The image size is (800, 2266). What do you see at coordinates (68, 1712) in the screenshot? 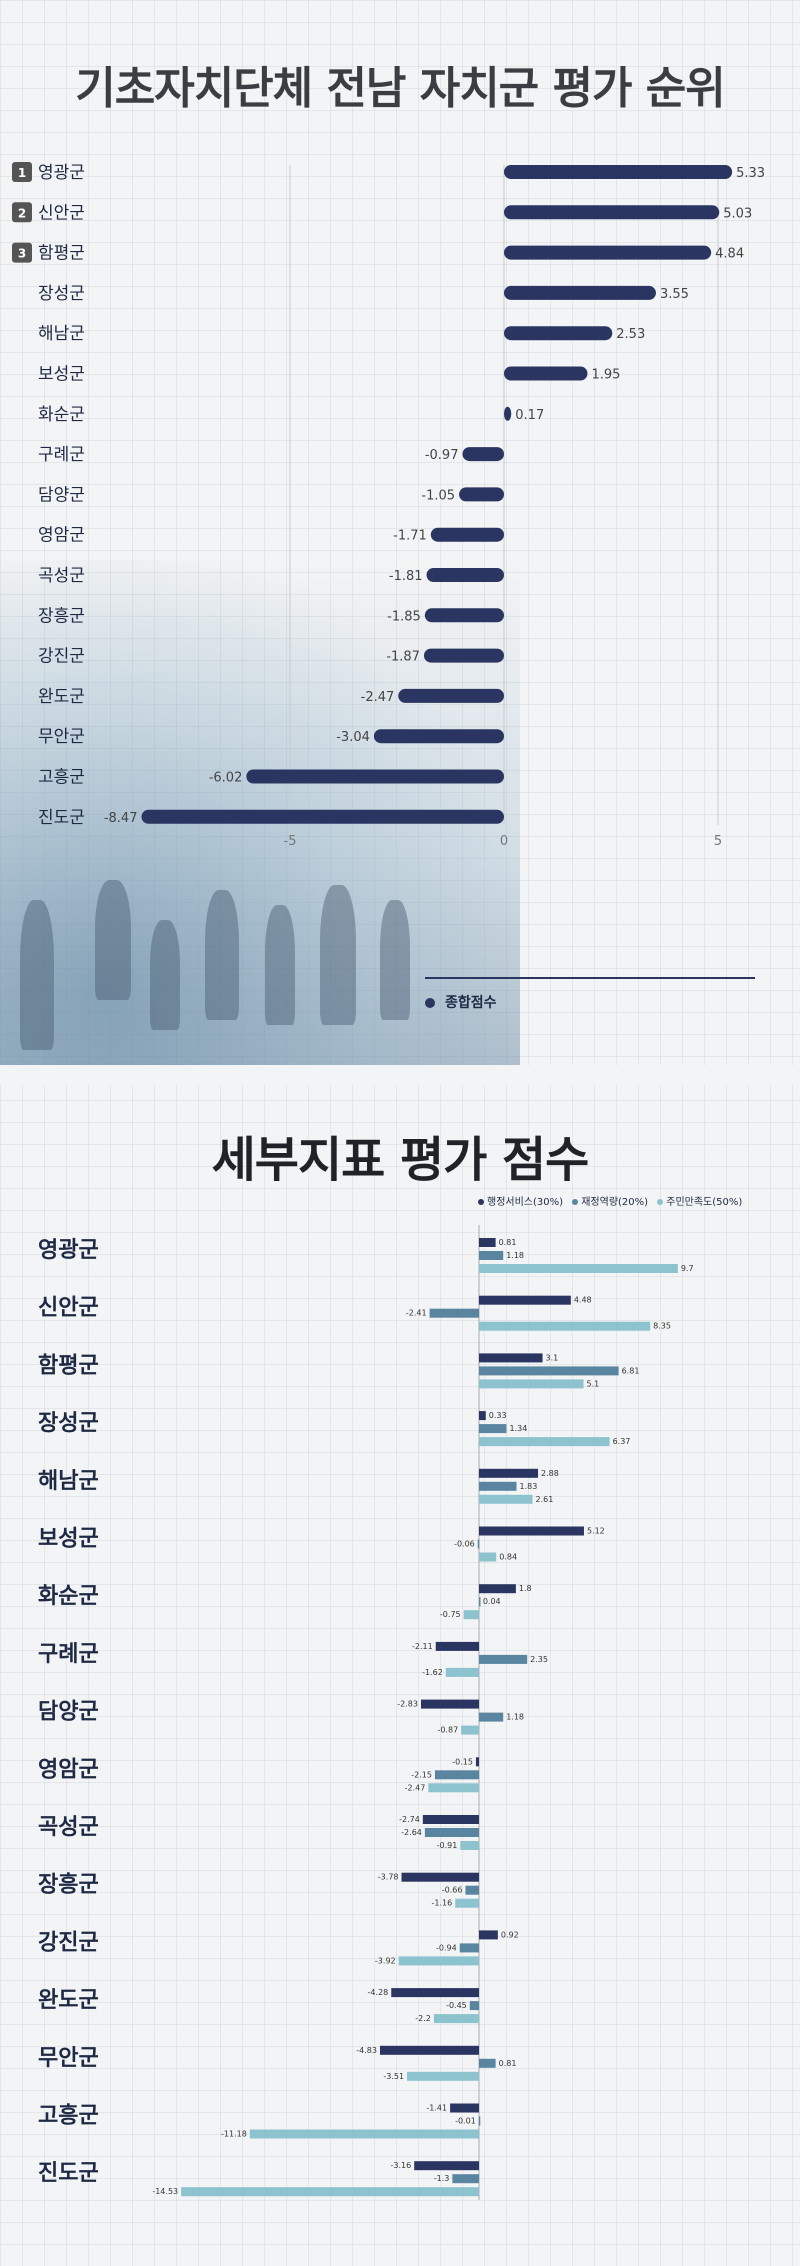
I see `category-label: 담양군` at bounding box center [68, 1712].